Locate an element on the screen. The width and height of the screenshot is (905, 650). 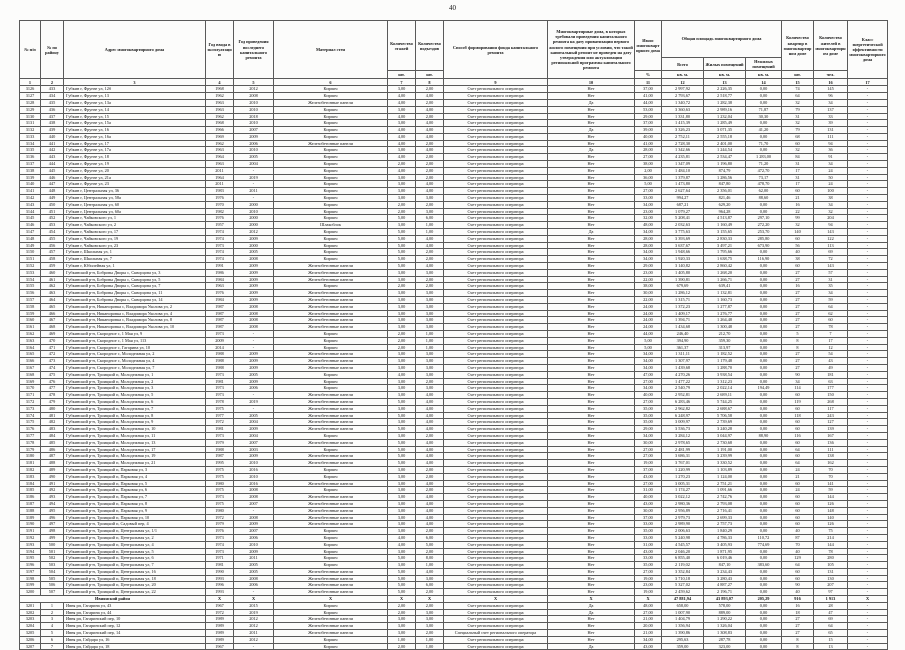
cell: 1988 is located at coordinates (219, 449).